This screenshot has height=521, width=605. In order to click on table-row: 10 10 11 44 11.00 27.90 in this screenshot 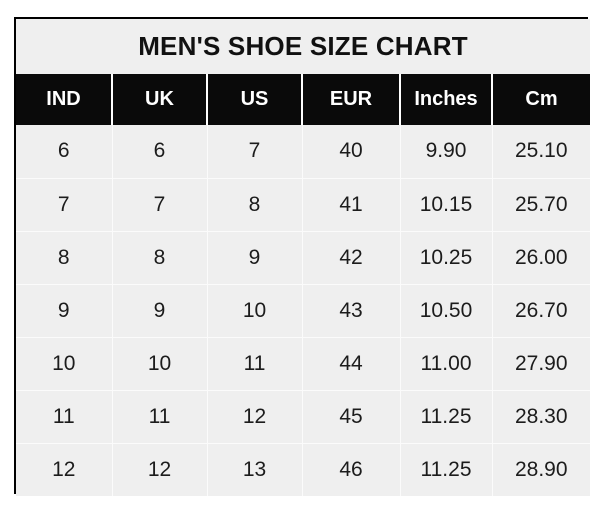, I will do `click(303, 363)`.